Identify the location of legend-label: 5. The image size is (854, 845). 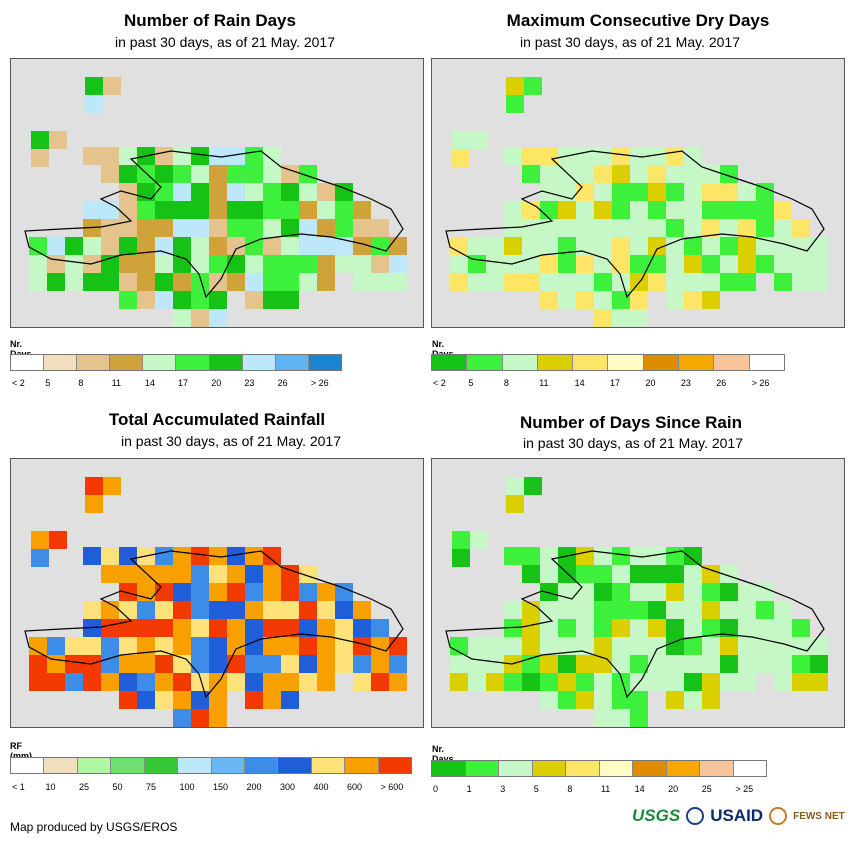
(471, 383).